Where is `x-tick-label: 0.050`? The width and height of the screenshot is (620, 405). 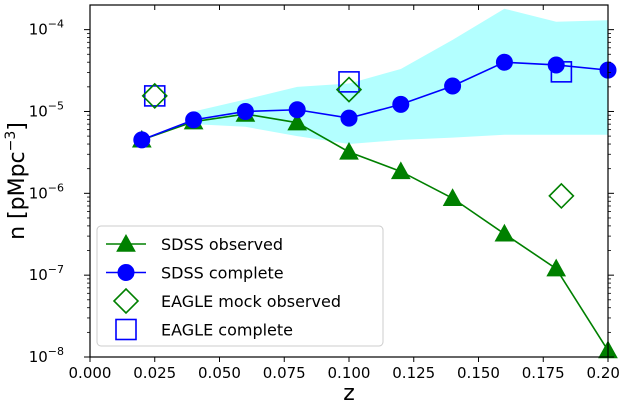 x-tick-label: 0.050 is located at coordinates (219, 373).